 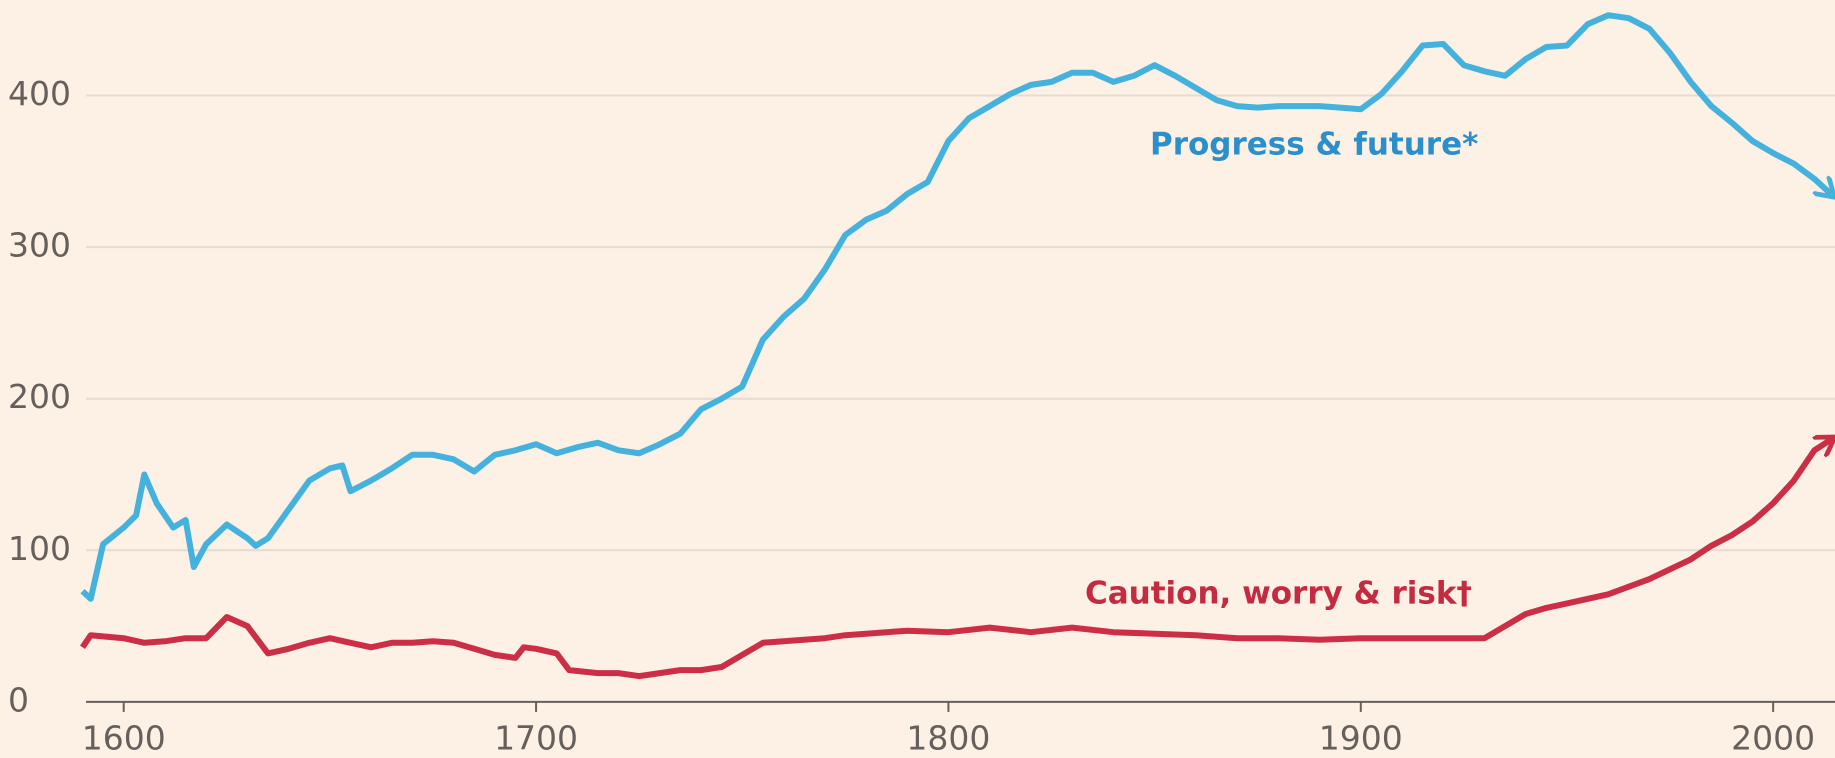 What do you see at coordinates (1361, 738) in the screenshot?
I see `x-tick-label: 1900` at bounding box center [1361, 738].